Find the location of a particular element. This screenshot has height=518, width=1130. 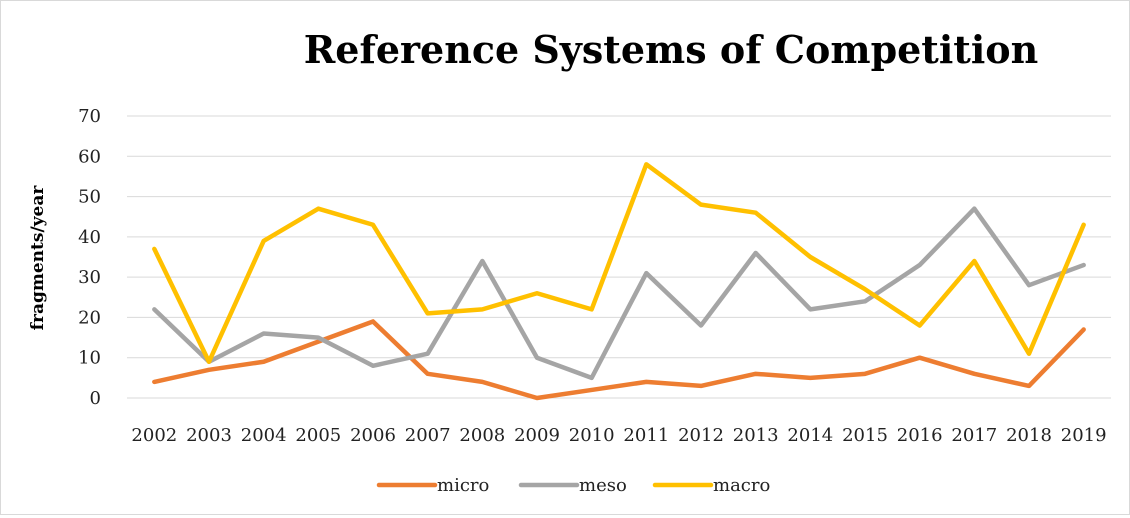

y-tick-label: 70 is located at coordinates (89, 116).